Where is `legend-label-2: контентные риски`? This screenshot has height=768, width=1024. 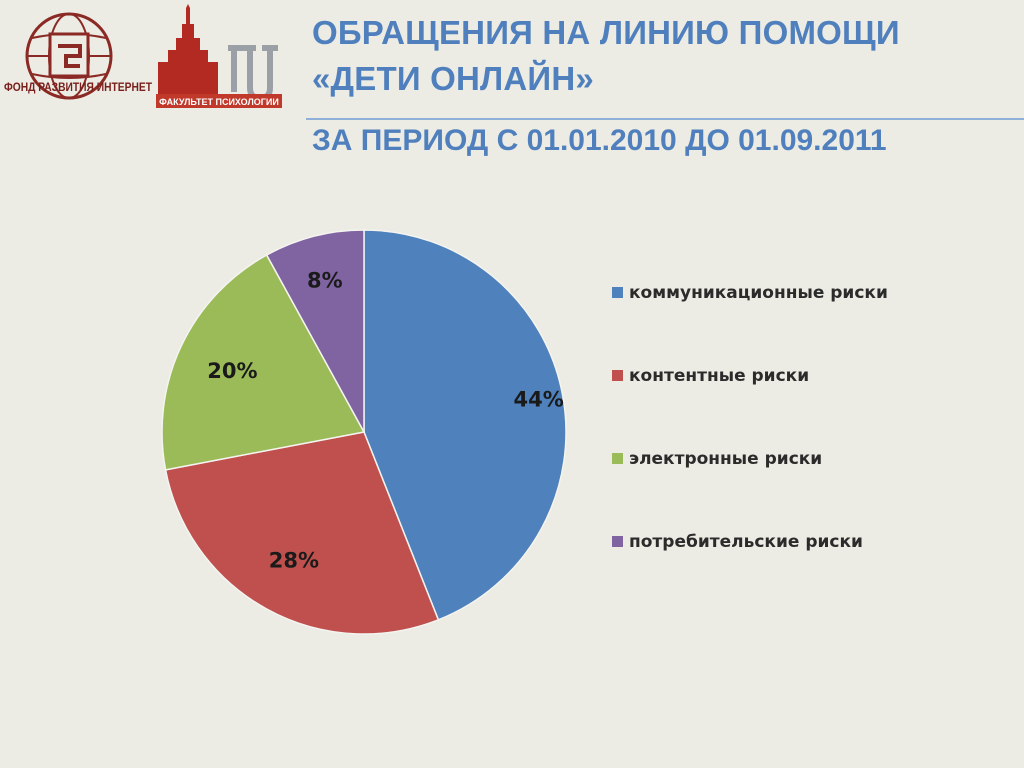 legend-label-2: контентные риски is located at coordinates (719, 376).